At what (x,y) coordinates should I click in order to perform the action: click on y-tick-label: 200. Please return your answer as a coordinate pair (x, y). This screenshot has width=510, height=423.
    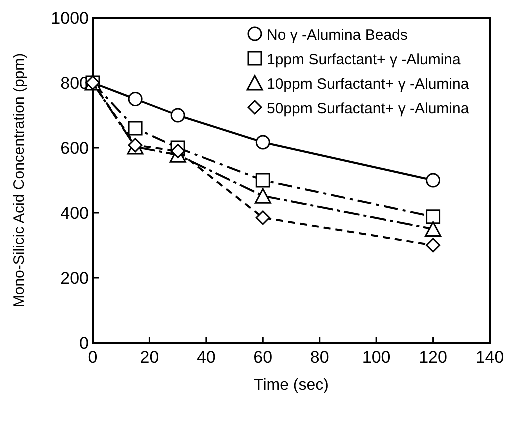
    Looking at the image, I should click on (74, 278).